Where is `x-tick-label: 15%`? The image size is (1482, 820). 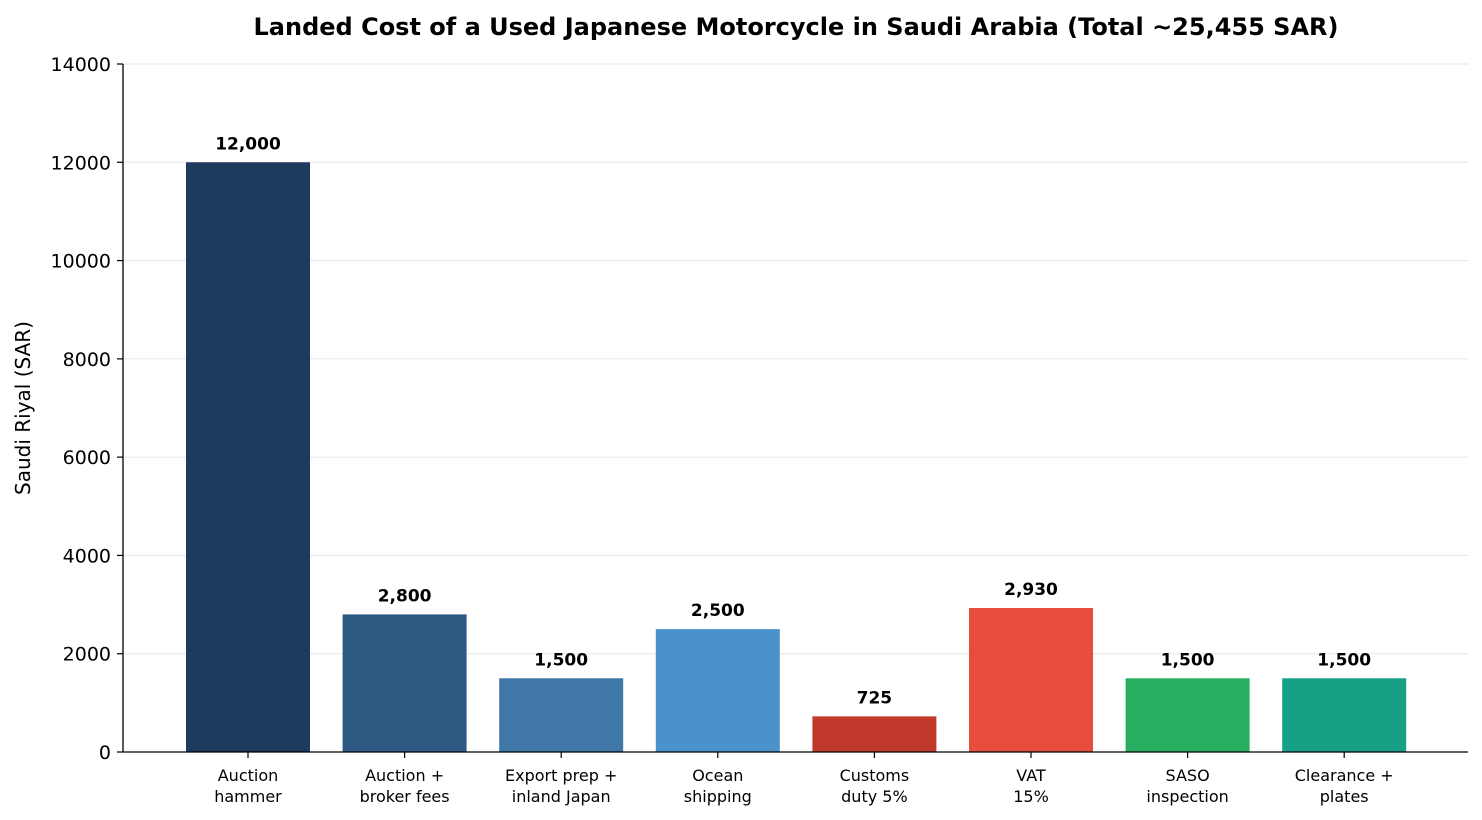 x-tick-label: 15% is located at coordinates (1031, 796).